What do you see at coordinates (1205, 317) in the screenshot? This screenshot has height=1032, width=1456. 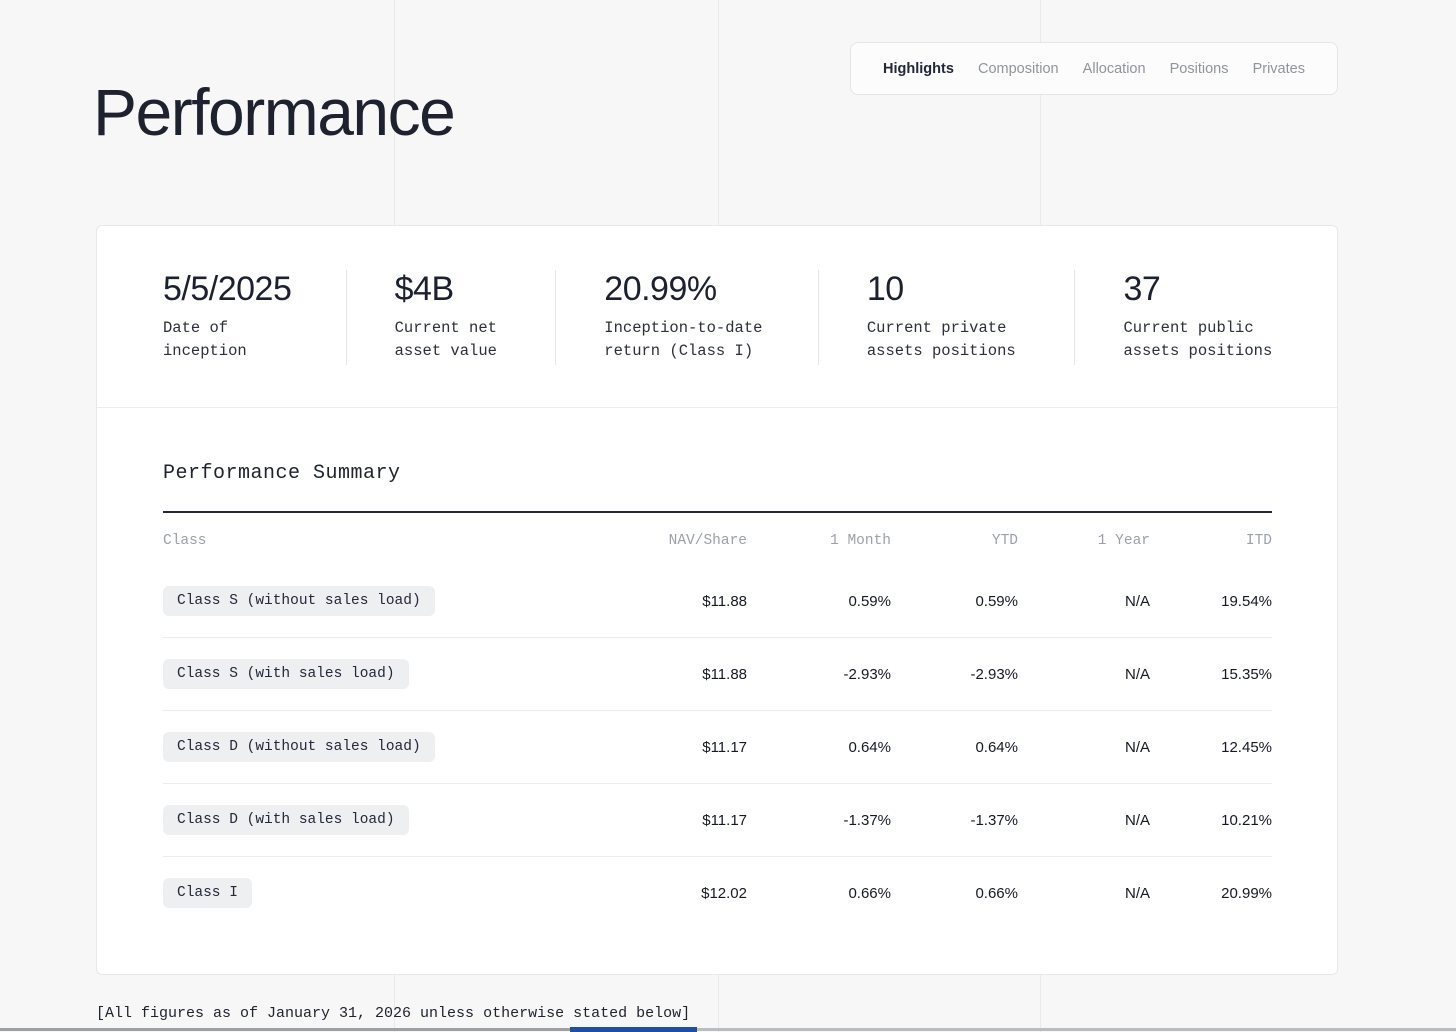 I see `stat-public-positions: 37 Current public assets positions` at bounding box center [1205, 317].